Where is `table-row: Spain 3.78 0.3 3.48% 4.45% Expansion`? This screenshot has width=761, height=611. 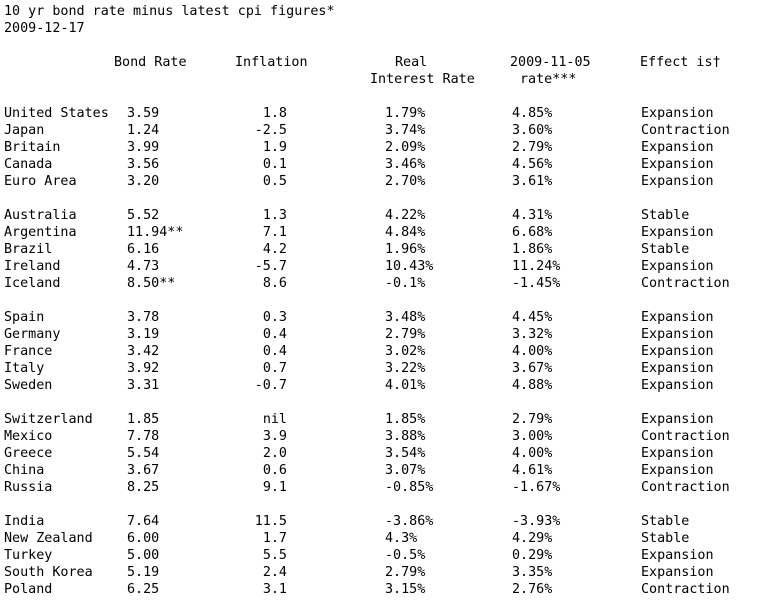 table-row: Spain 3.78 0.3 3.48% 4.45% Expansion is located at coordinates (380, 317).